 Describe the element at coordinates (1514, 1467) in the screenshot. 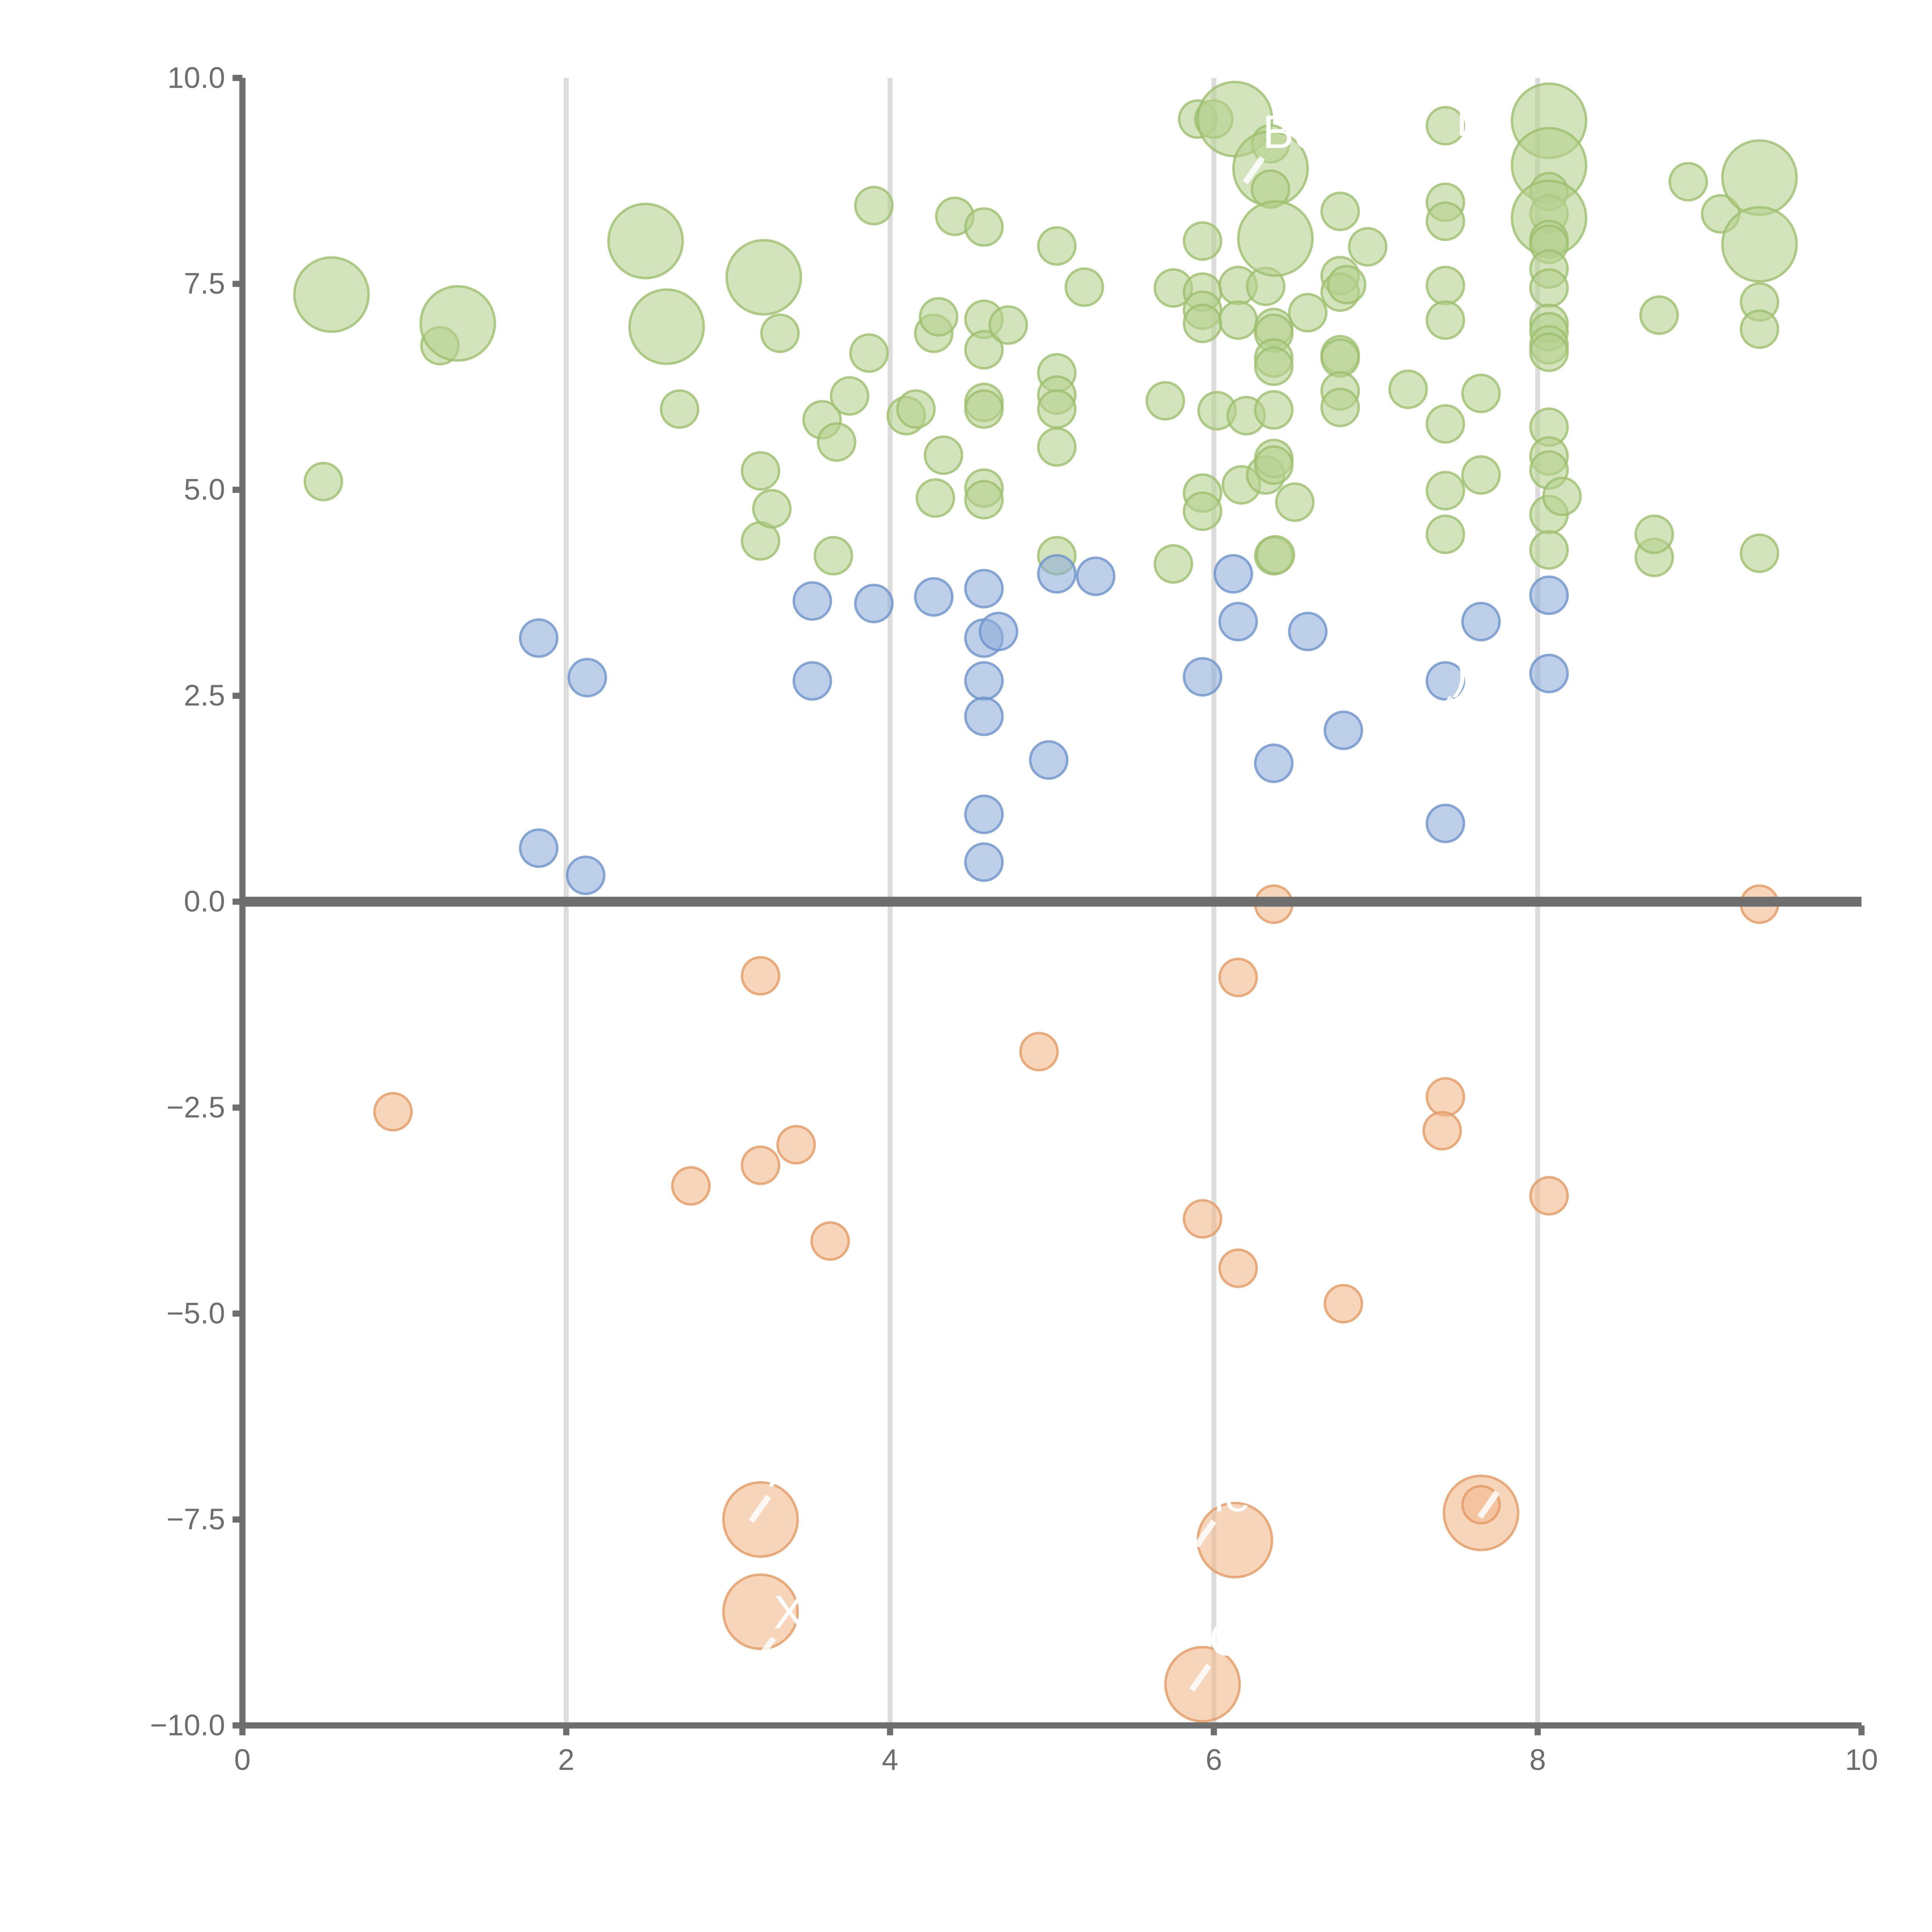

I see `point-label: C` at that location.